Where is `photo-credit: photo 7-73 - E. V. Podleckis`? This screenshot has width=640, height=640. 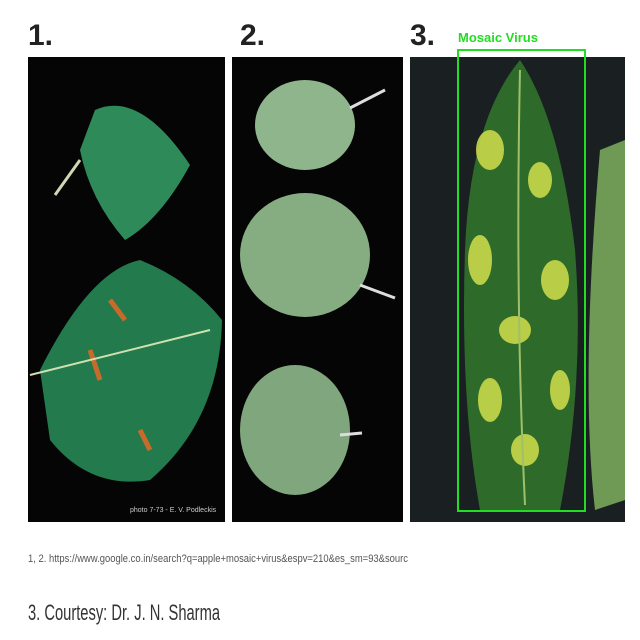 photo-credit: photo 7-73 - E. V. Podleckis is located at coordinates (173, 510).